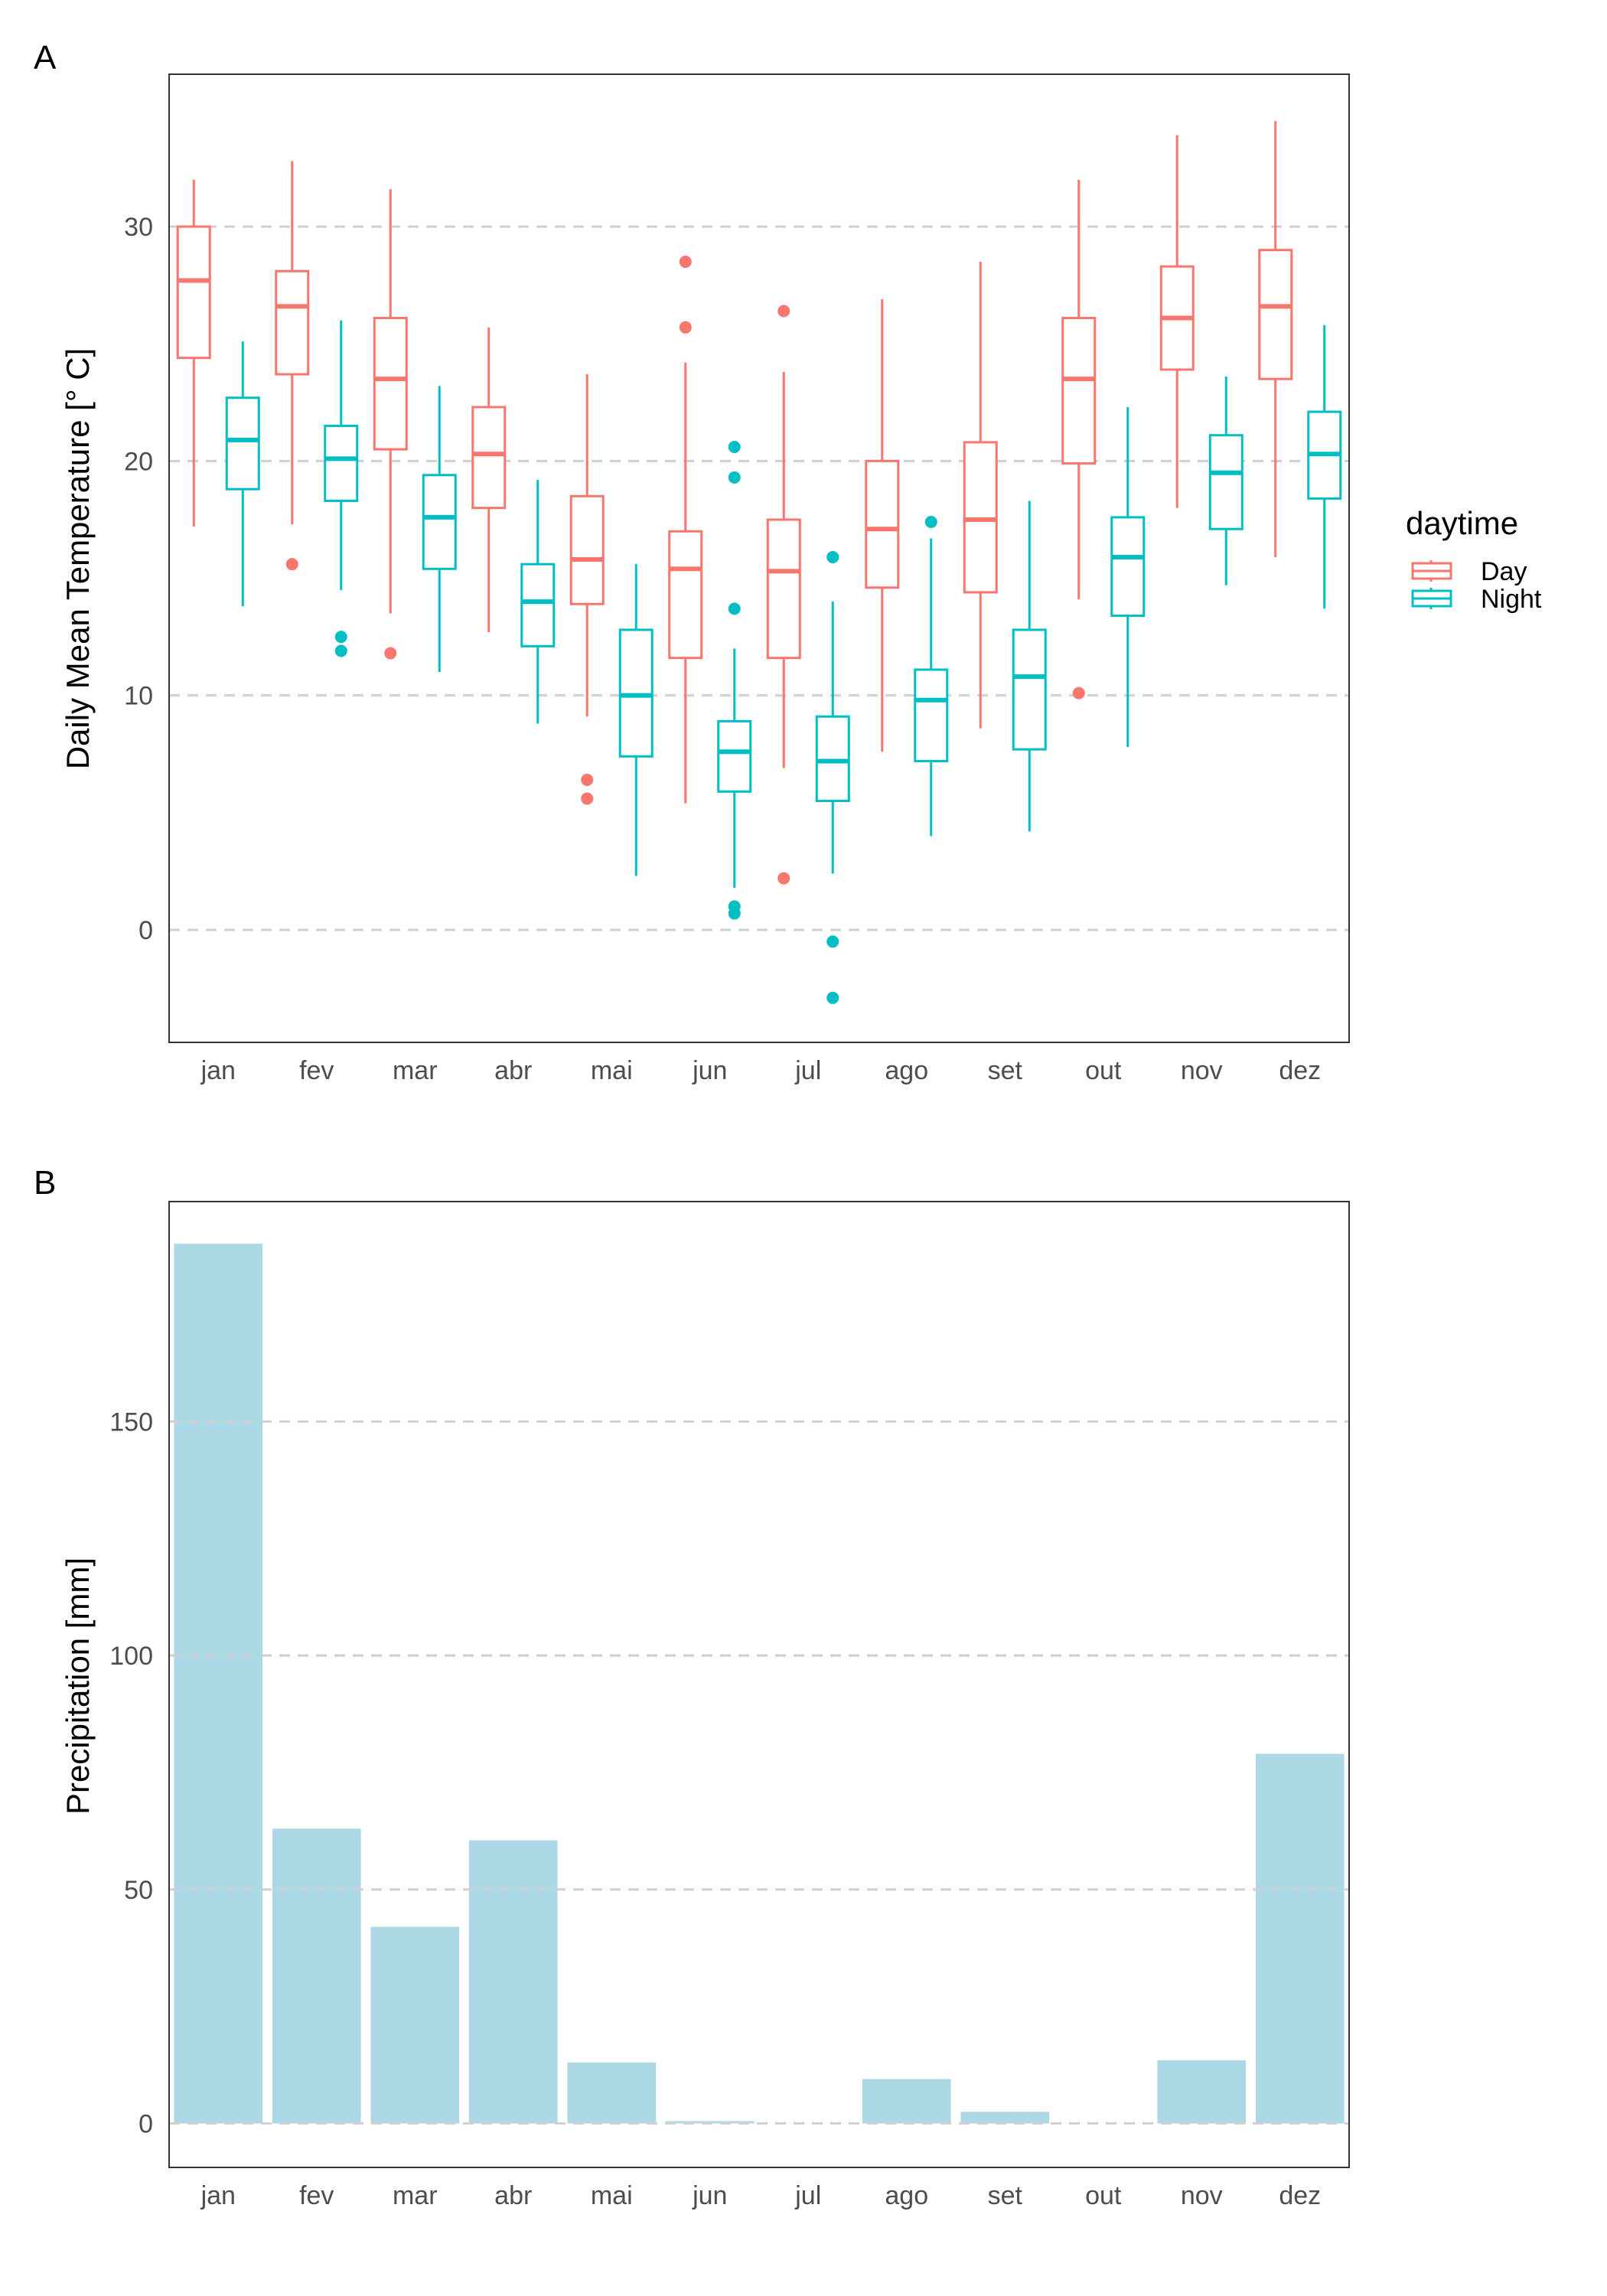 The width and height of the screenshot is (1607, 2296). Describe the element at coordinates (138, 696) in the screenshot. I see `y-tick-label: 10` at that location.